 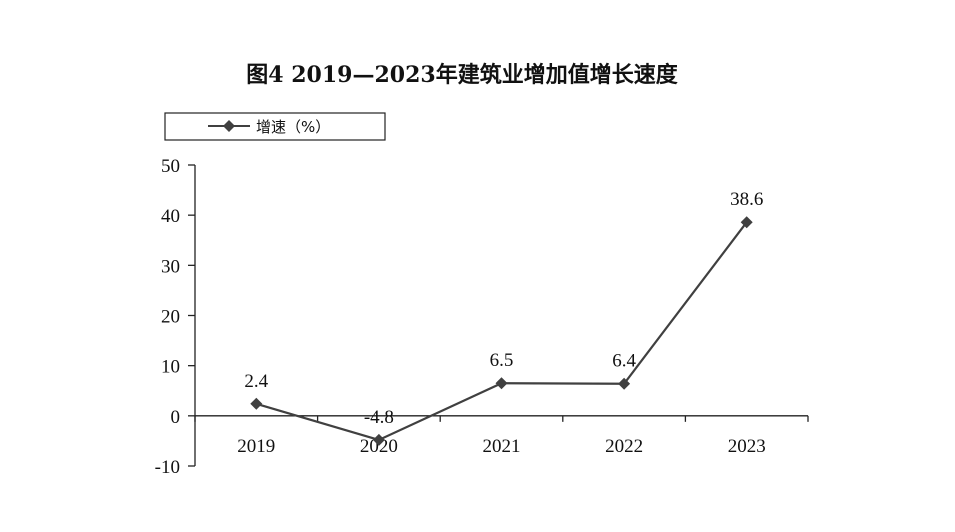 I want to click on x-tick-label: 2020, so click(x=379, y=446).